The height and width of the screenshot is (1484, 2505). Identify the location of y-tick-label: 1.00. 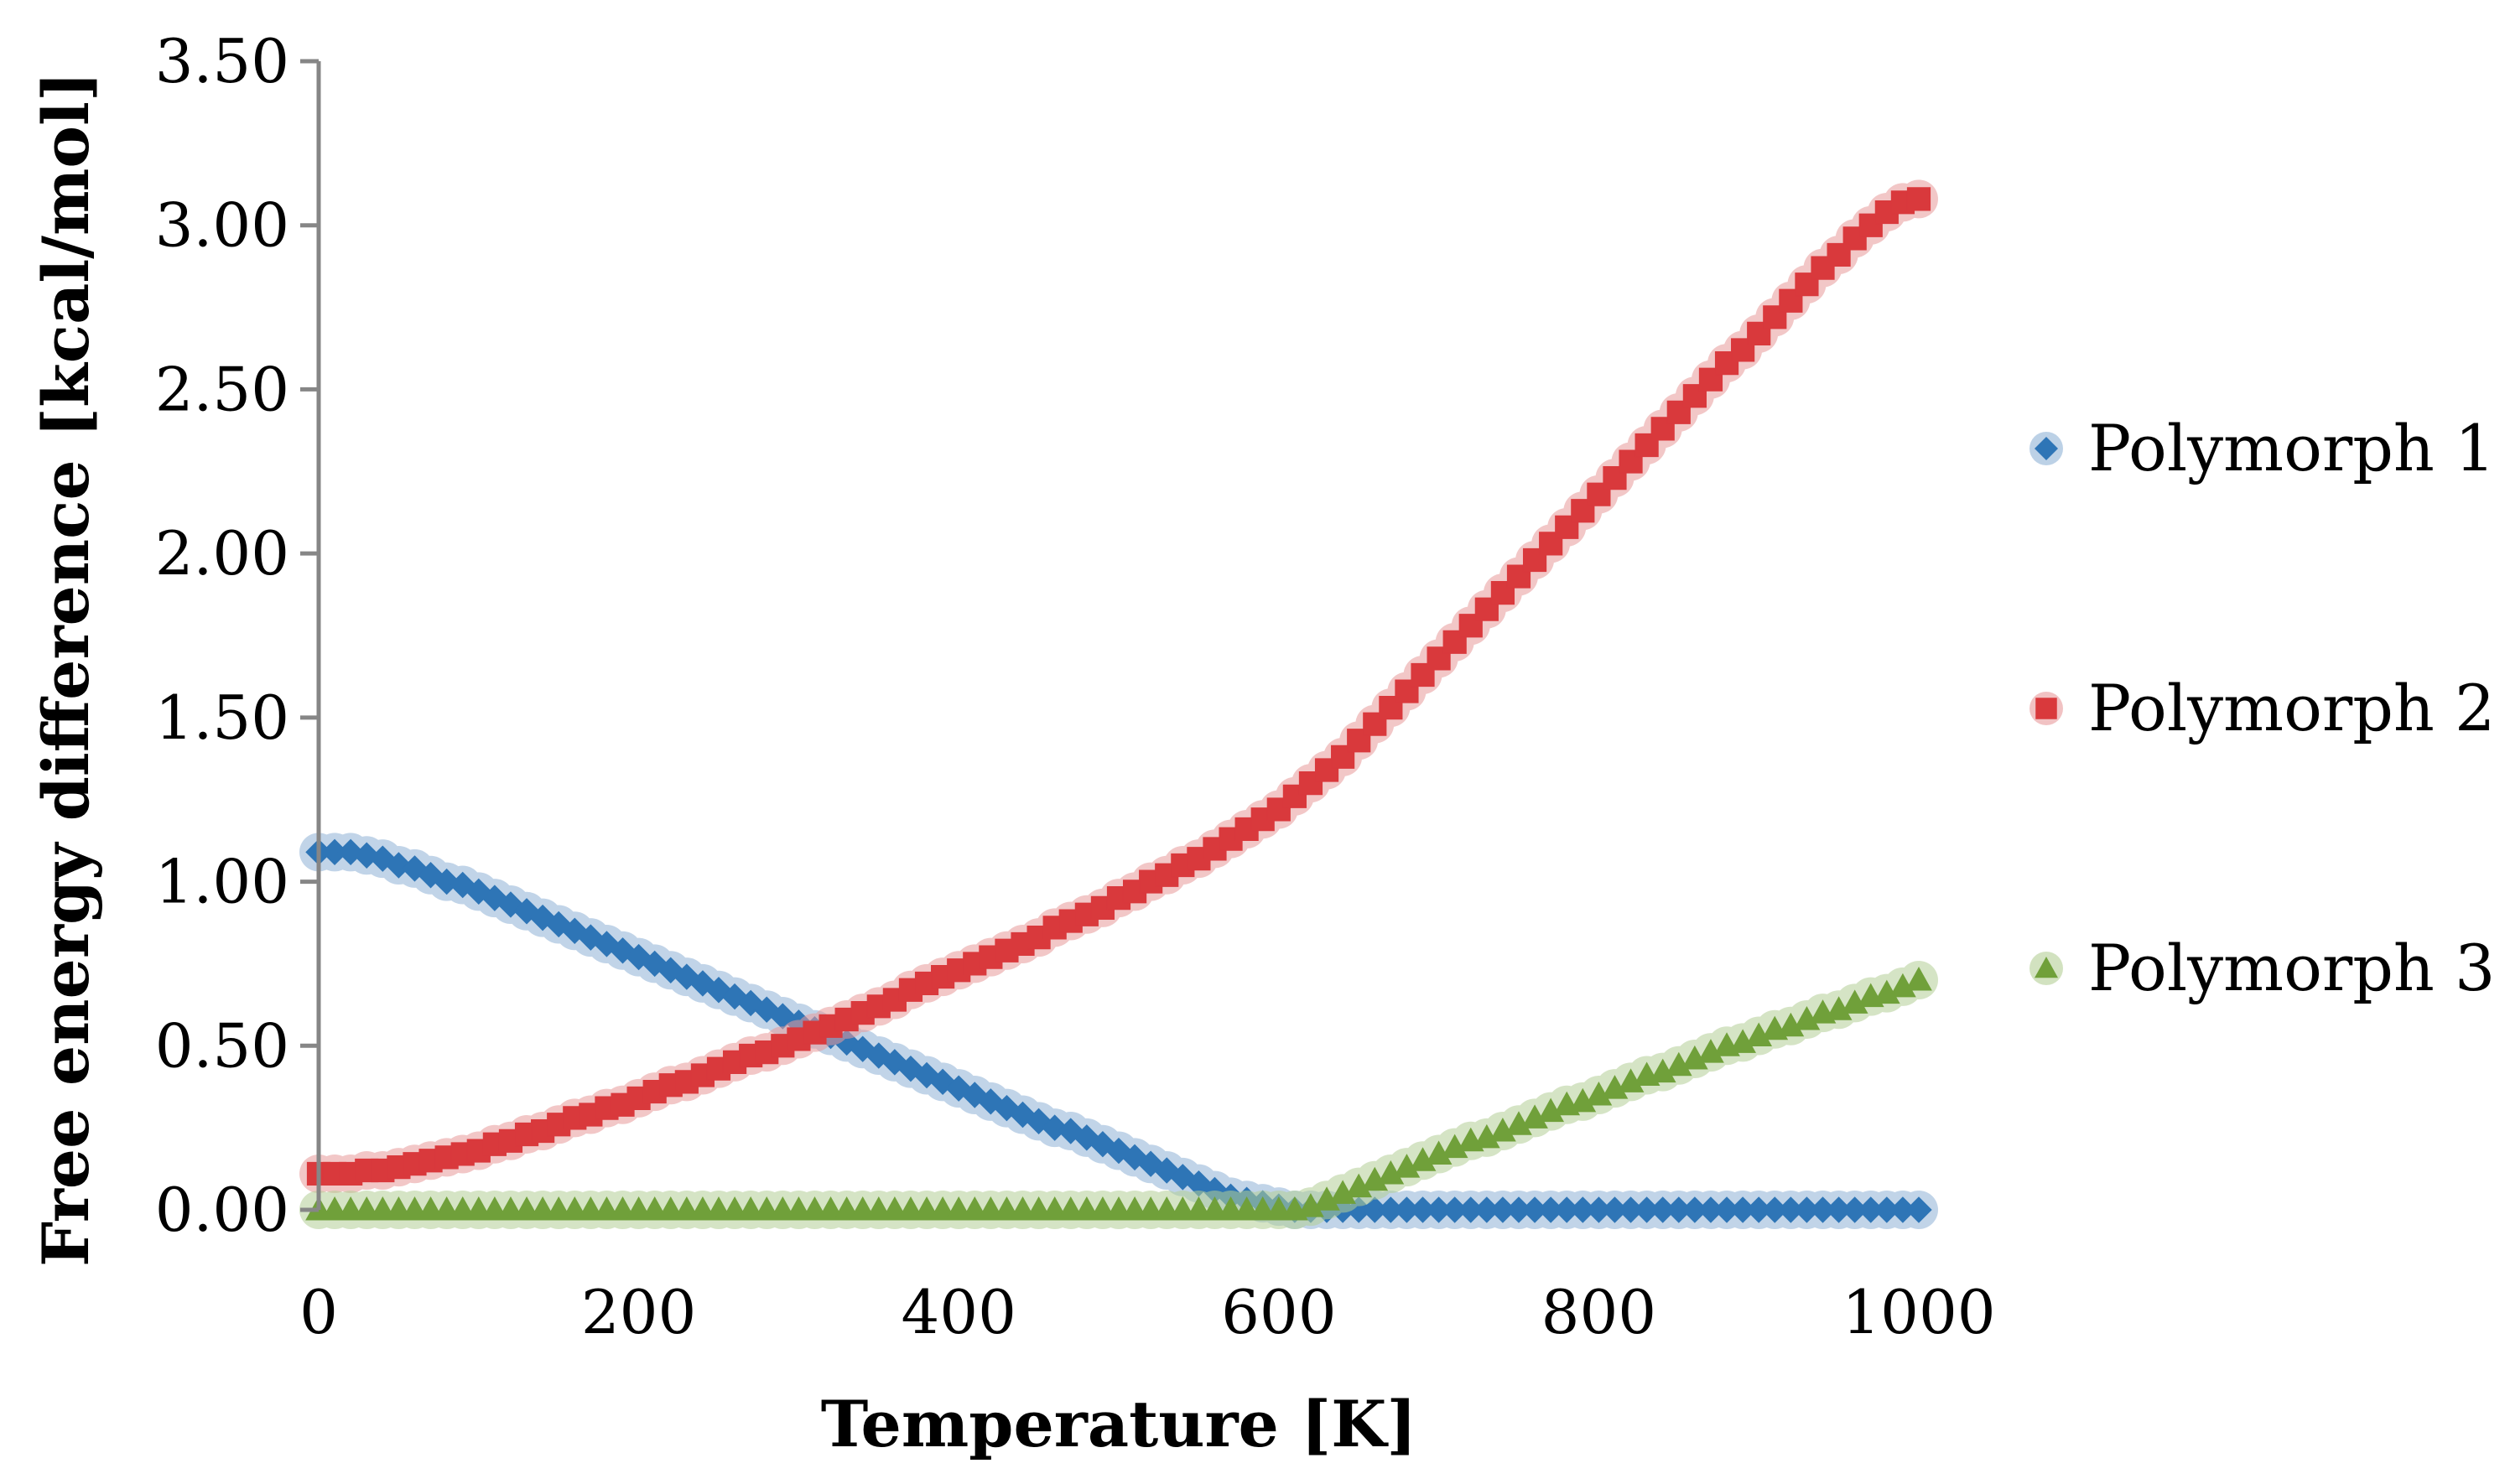
(222, 882).